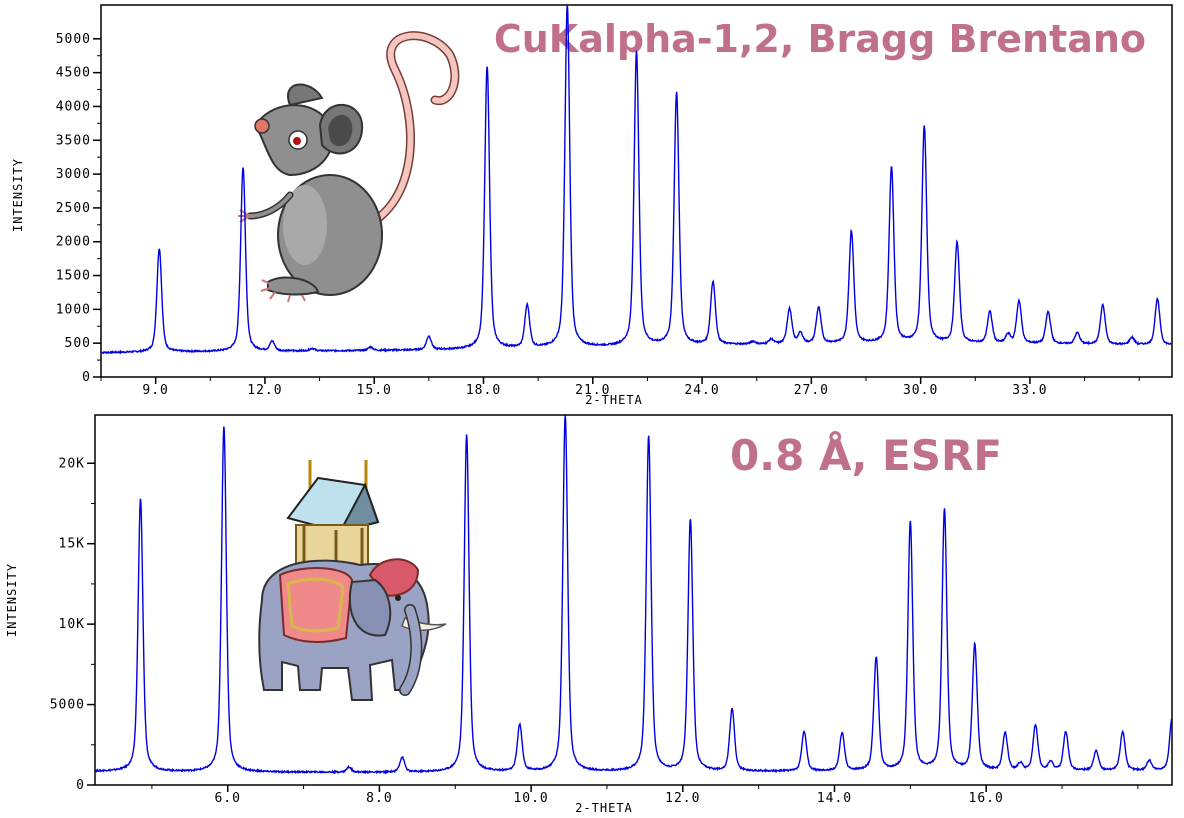  What do you see at coordinates (262, 126) in the screenshot?
I see `mouse-nose` at bounding box center [262, 126].